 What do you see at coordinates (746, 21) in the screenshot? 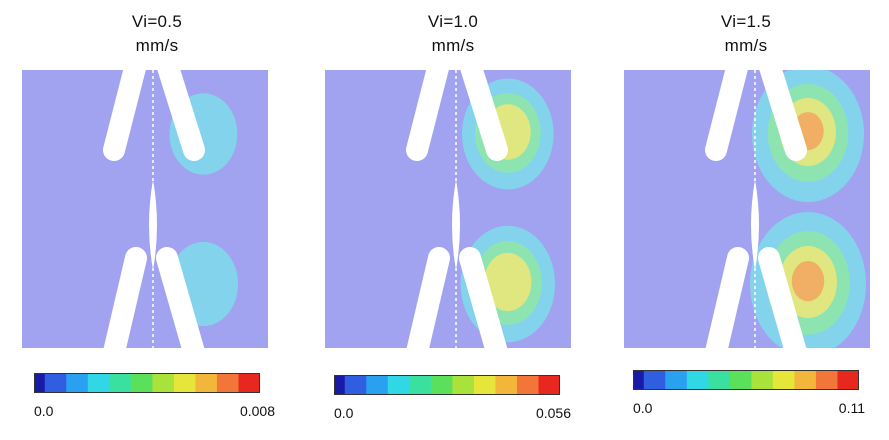
I see `panel-title-velocity: Vi=1.5` at bounding box center [746, 21].